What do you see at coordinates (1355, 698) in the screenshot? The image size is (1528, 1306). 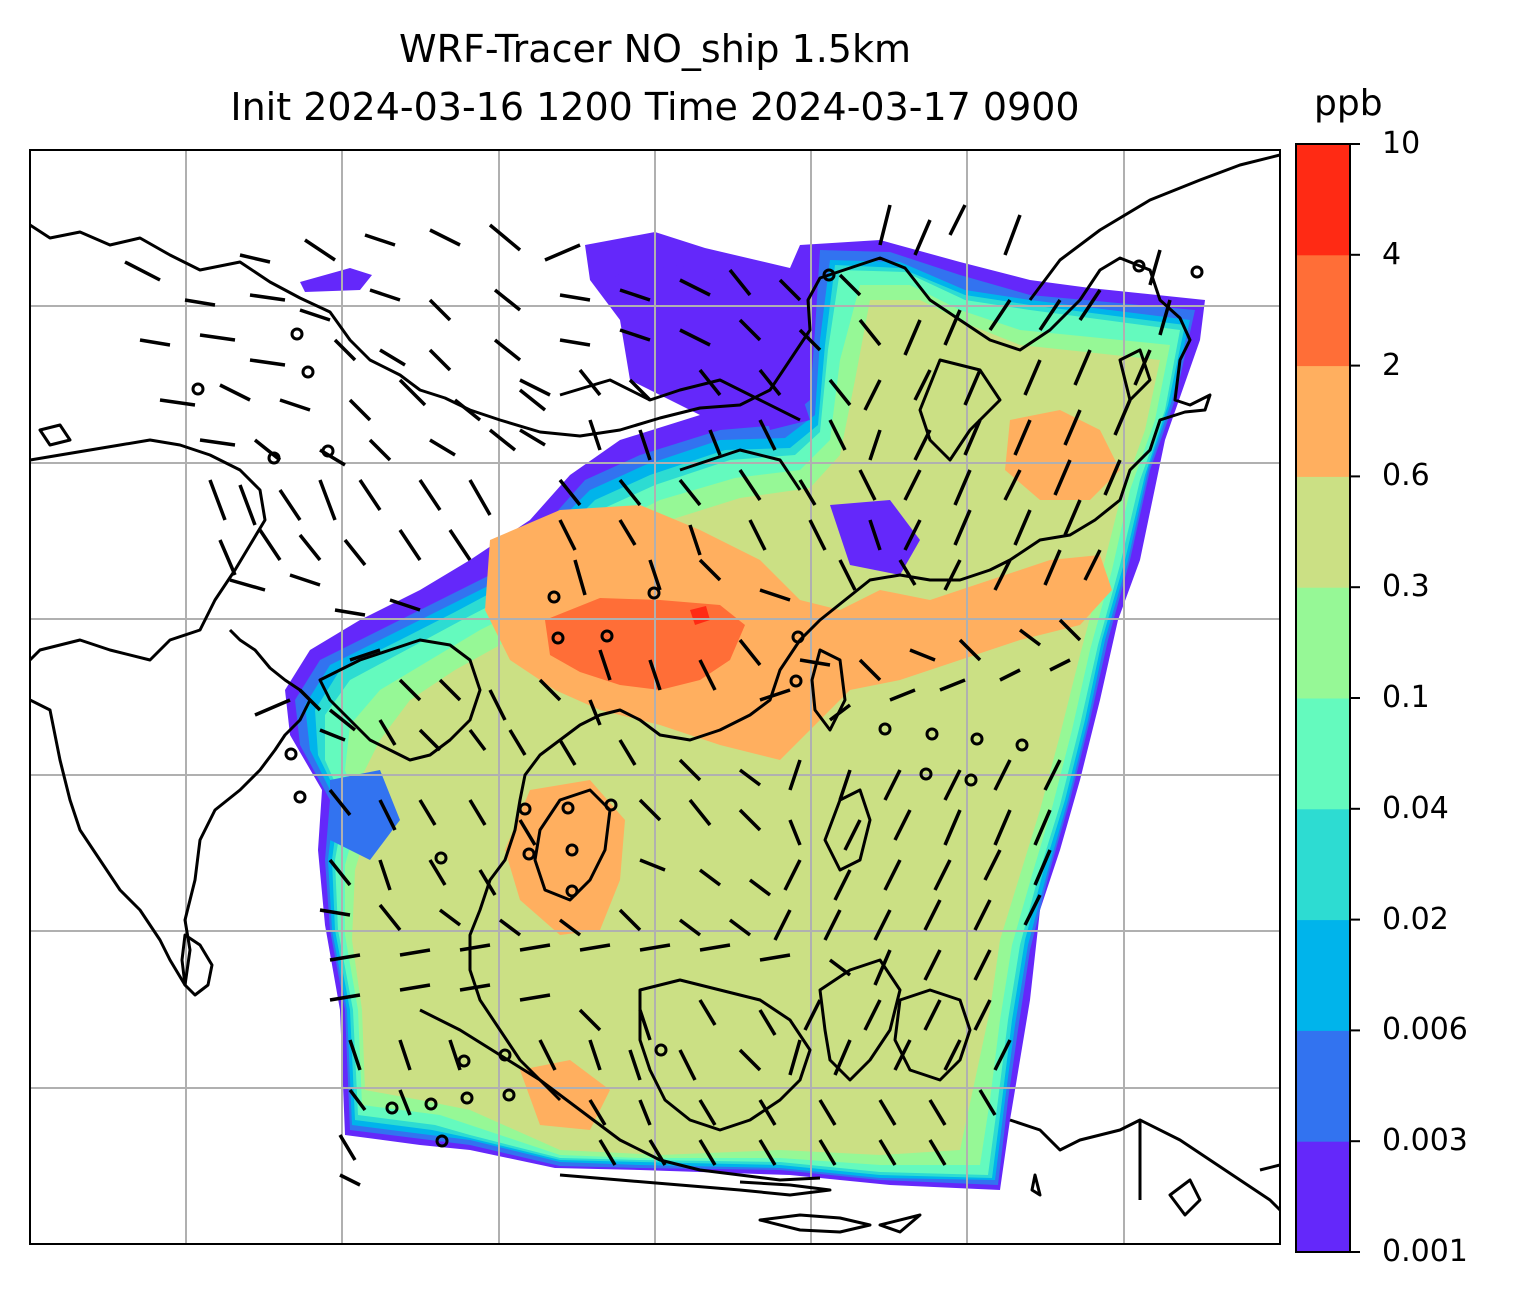 I see `colorbar-ticks` at bounding box center [1355, 698].